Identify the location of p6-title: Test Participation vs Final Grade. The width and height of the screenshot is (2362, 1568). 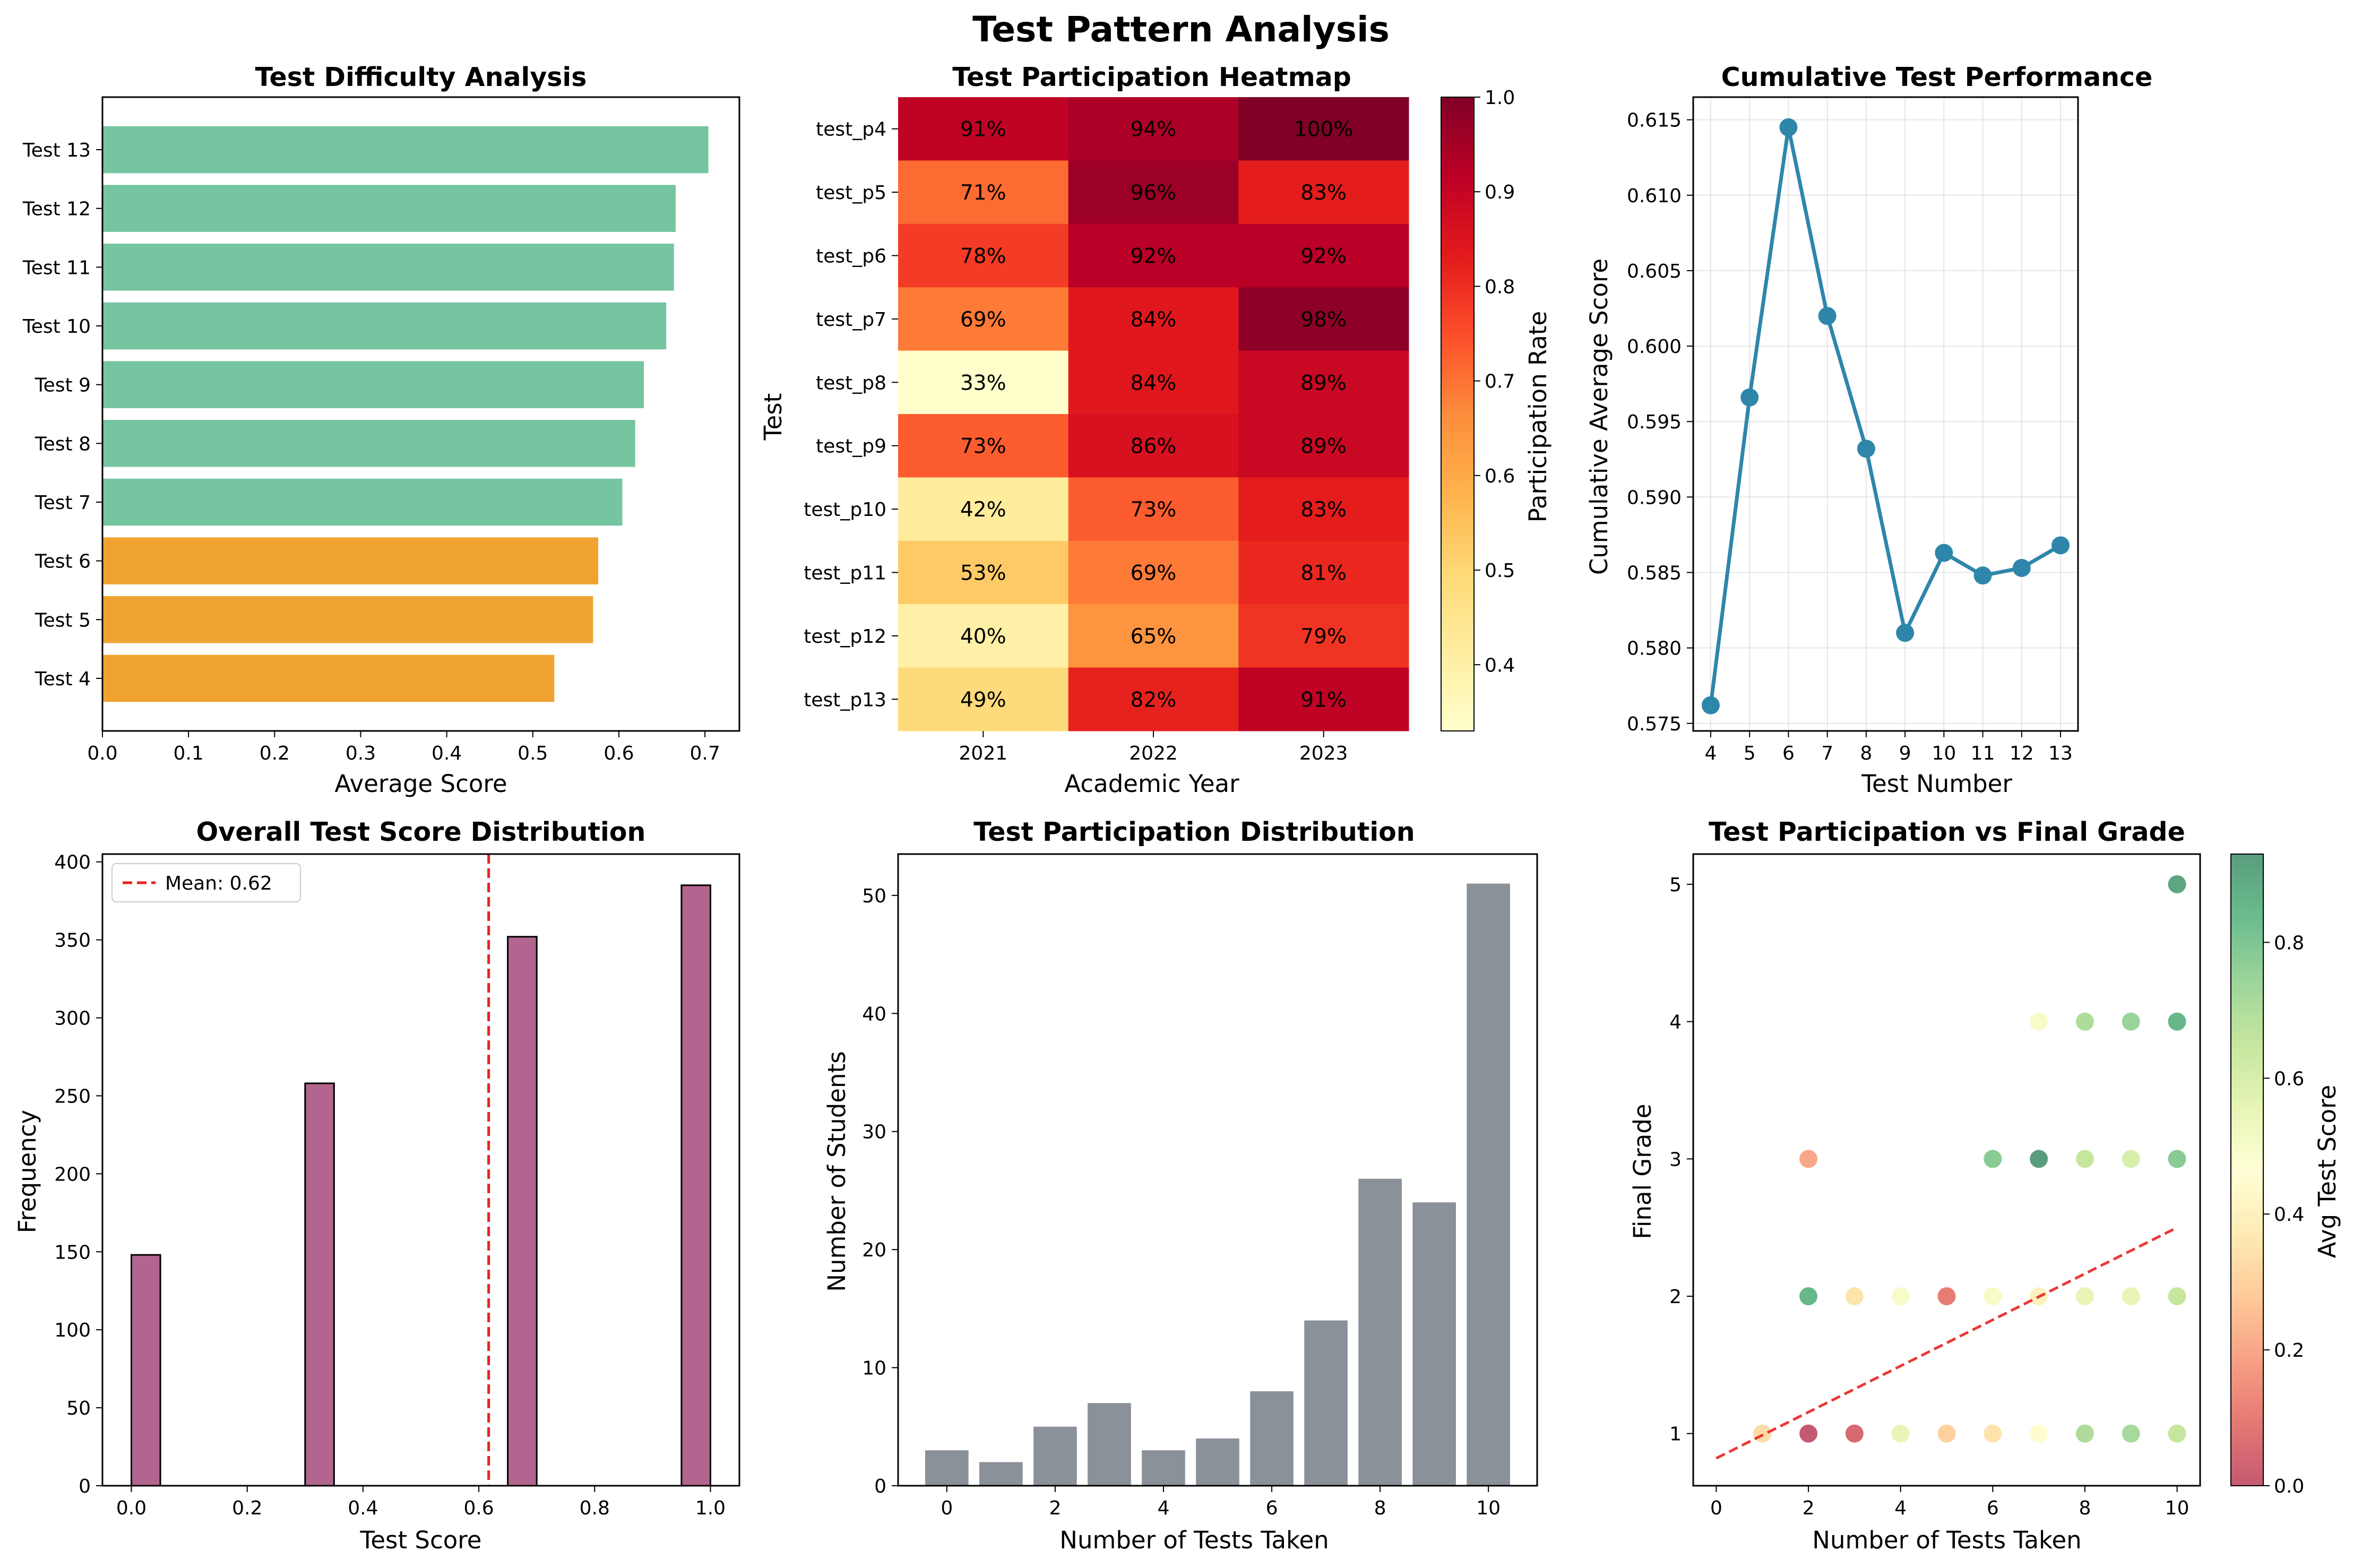
(1947, 832).